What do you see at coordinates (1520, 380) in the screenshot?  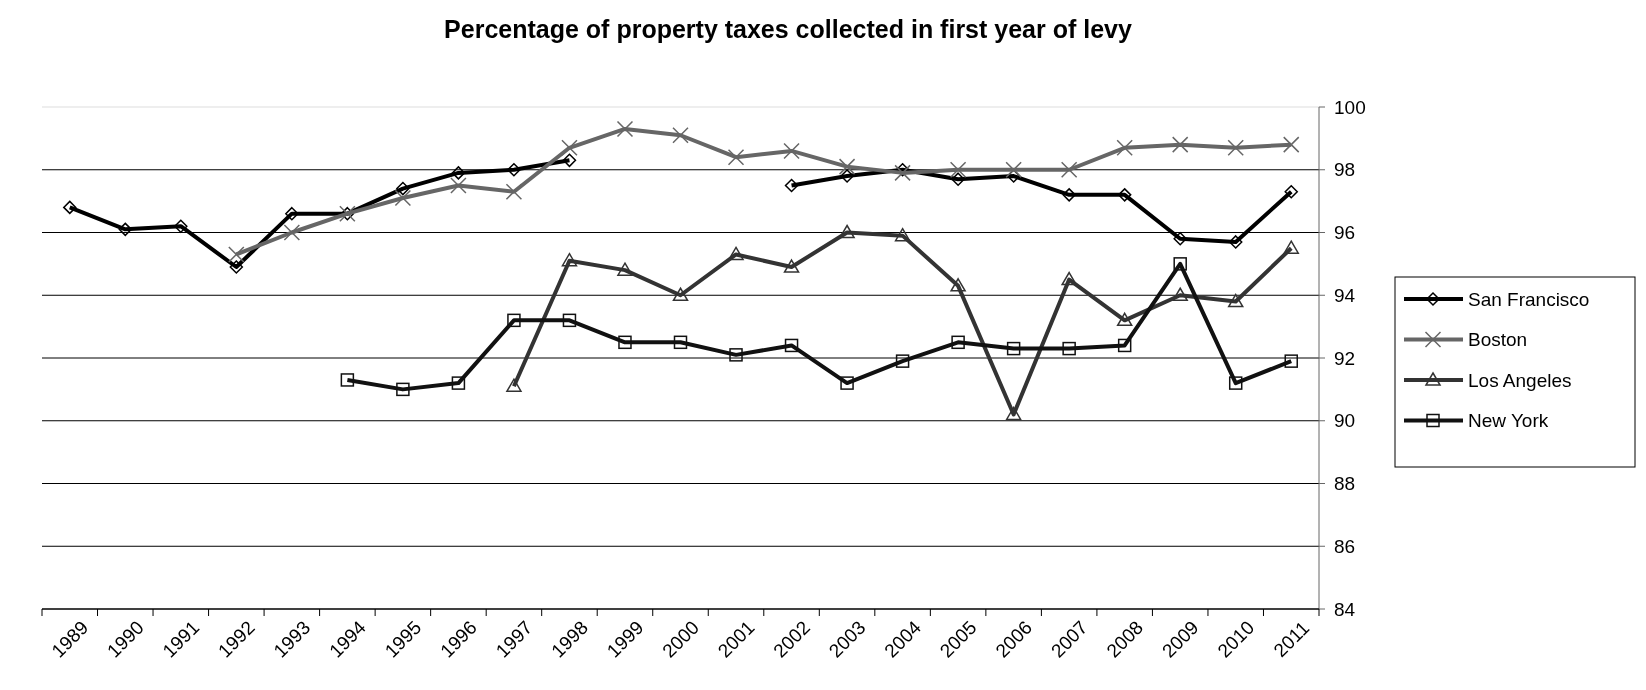 I see `legend-label: Los Angeles` at bounding box center [1520, 380].